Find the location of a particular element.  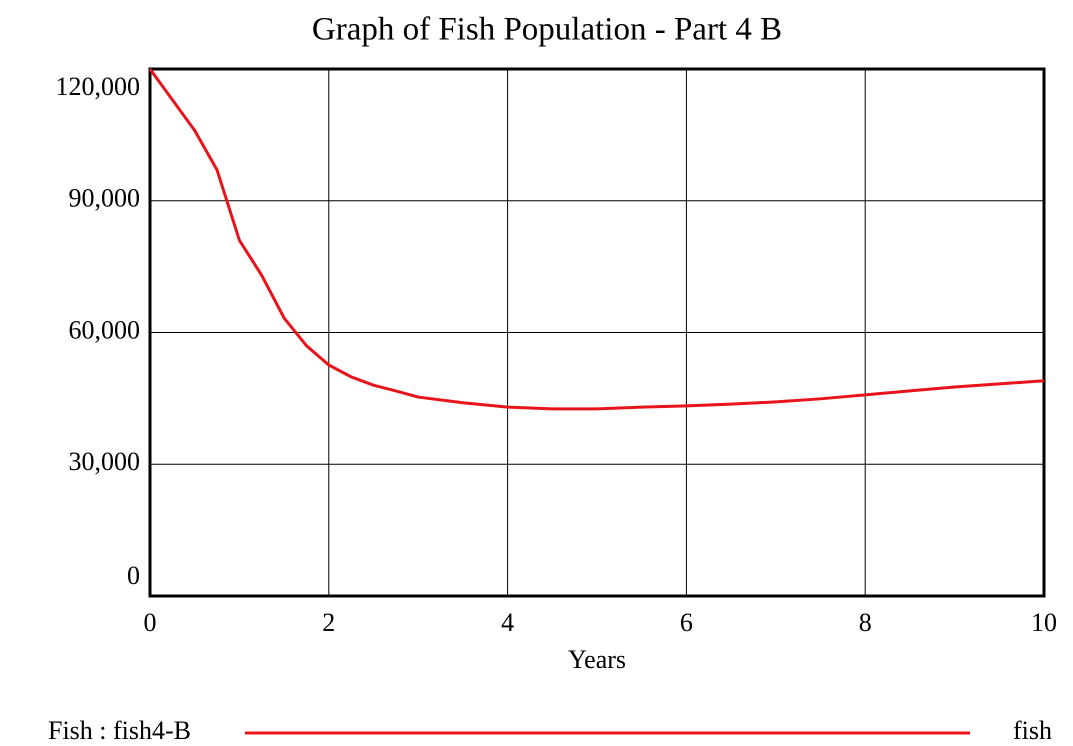

y-tick-label: 120,000 is located at coordinates (98, 86).